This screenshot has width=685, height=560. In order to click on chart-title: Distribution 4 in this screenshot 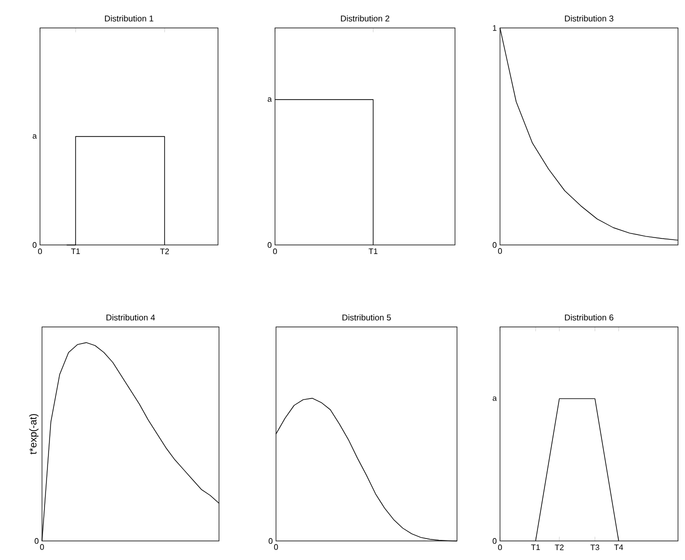, I will do `click(130, 317)`.